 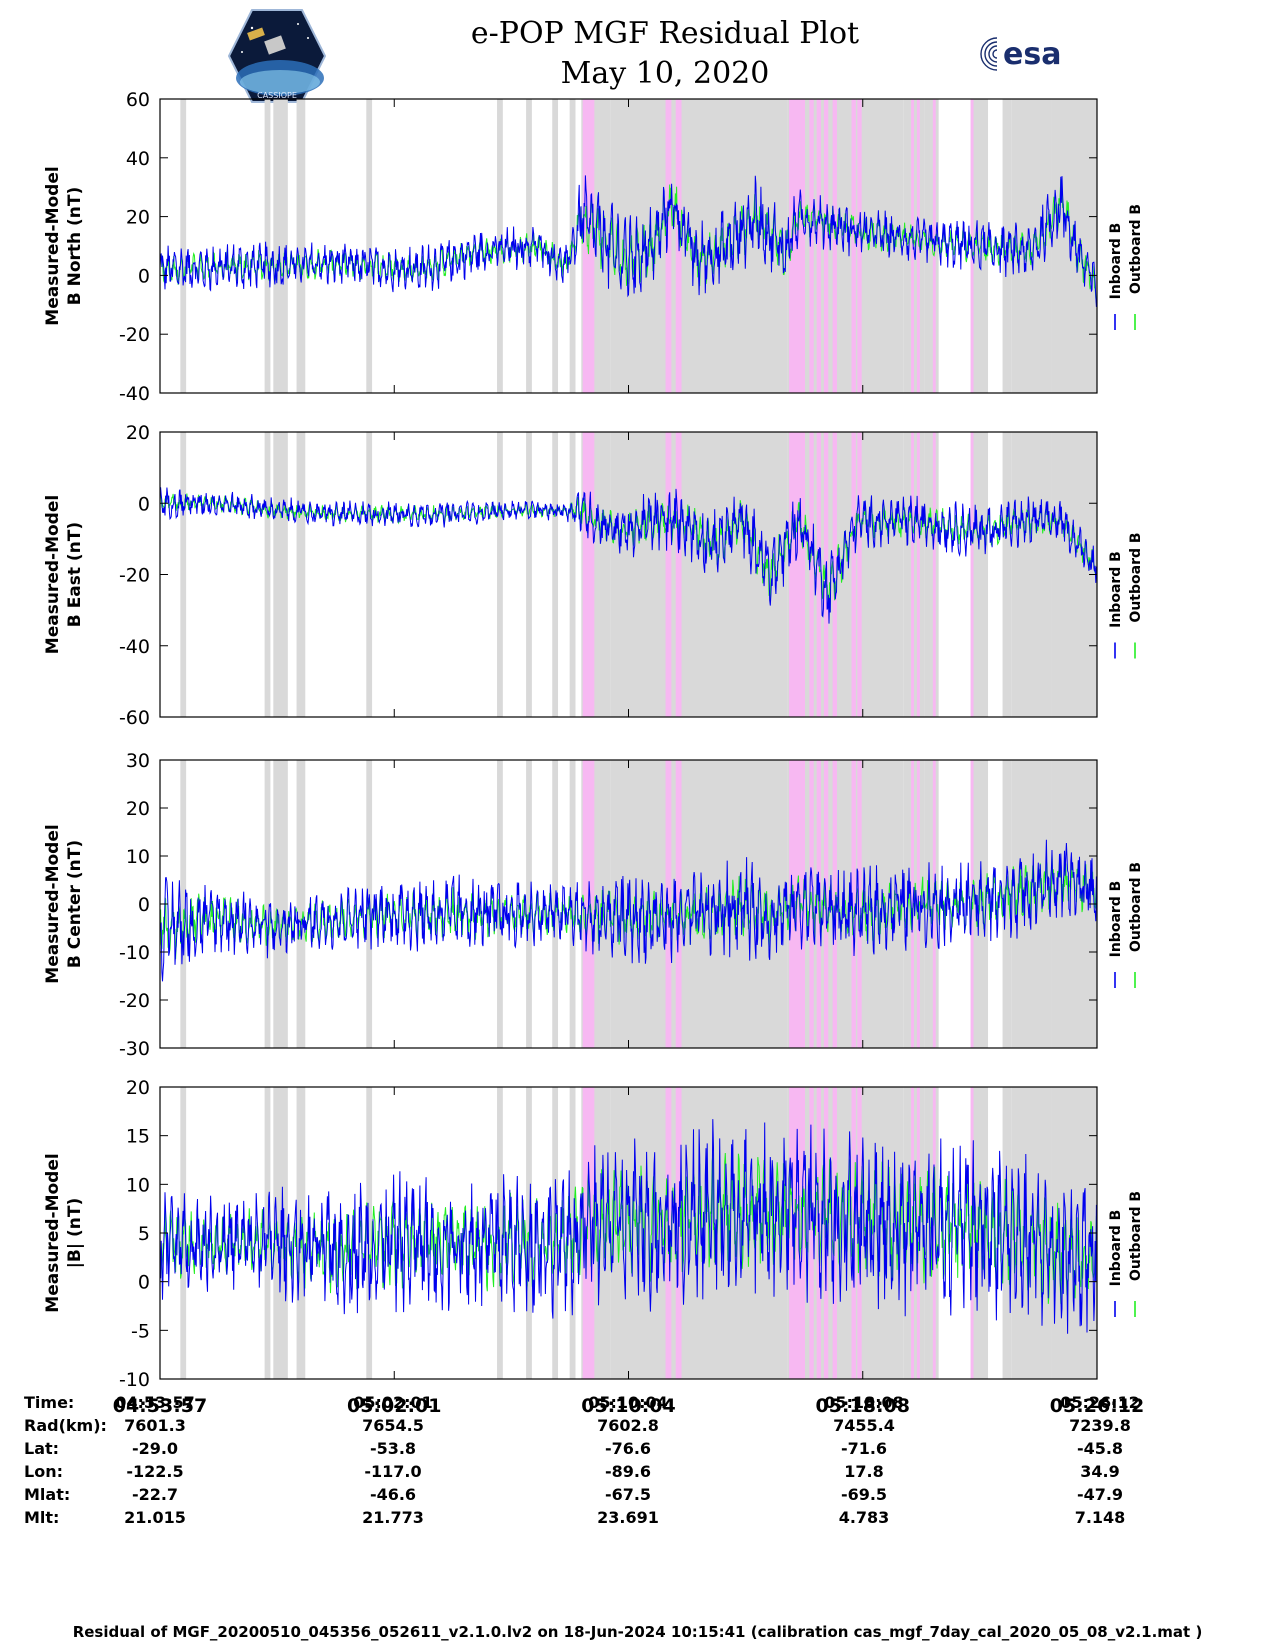 What do you see at coordinates (628, 1517) in the screenshot?
I see `orbit-row-value: 23.691` at bounding box center [628, 1517].